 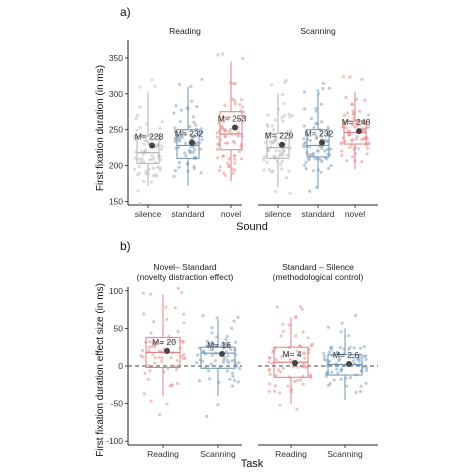 What do you see at coordinates (117, 404) in the screenshot?
I see `y-tick-label: -50` at bounding box center [117, 404].